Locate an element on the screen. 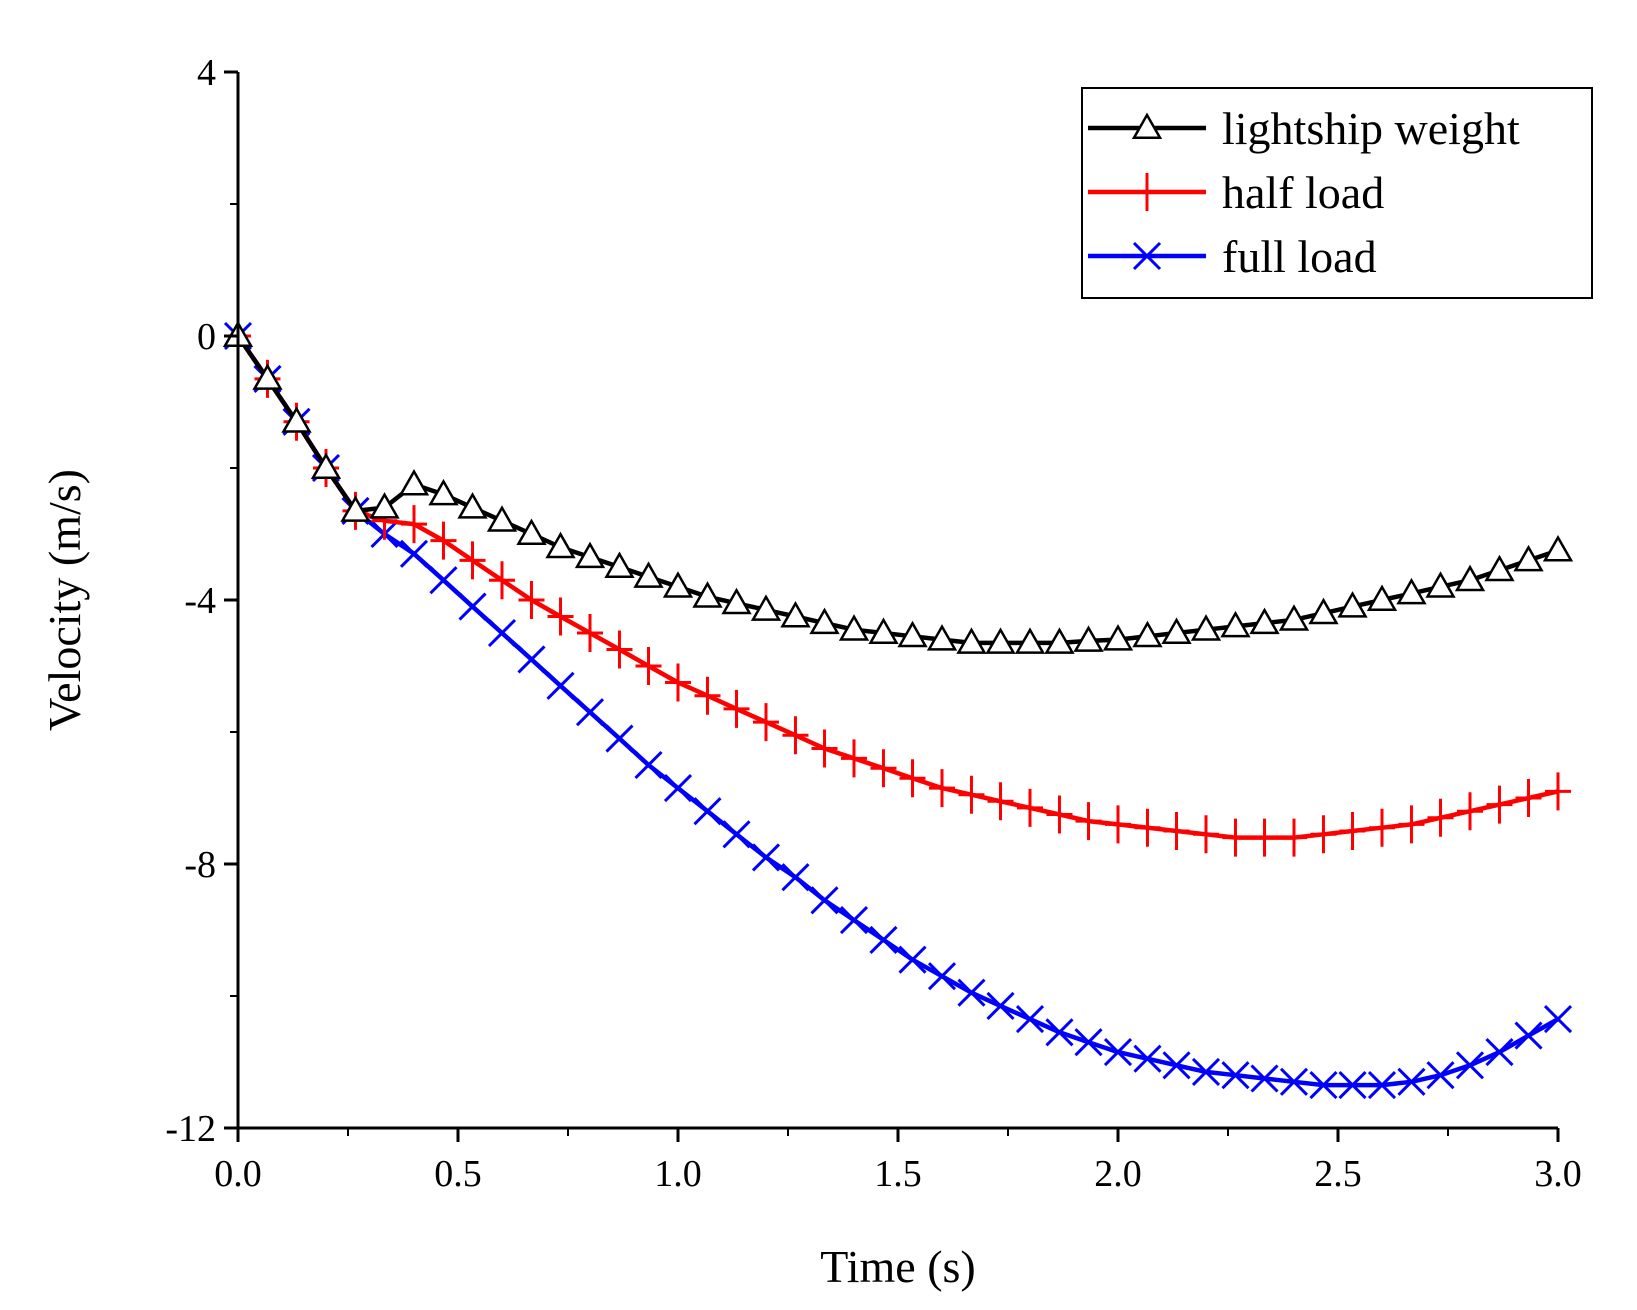  y-tick-label: 0 is located at coordinates (206, 337).